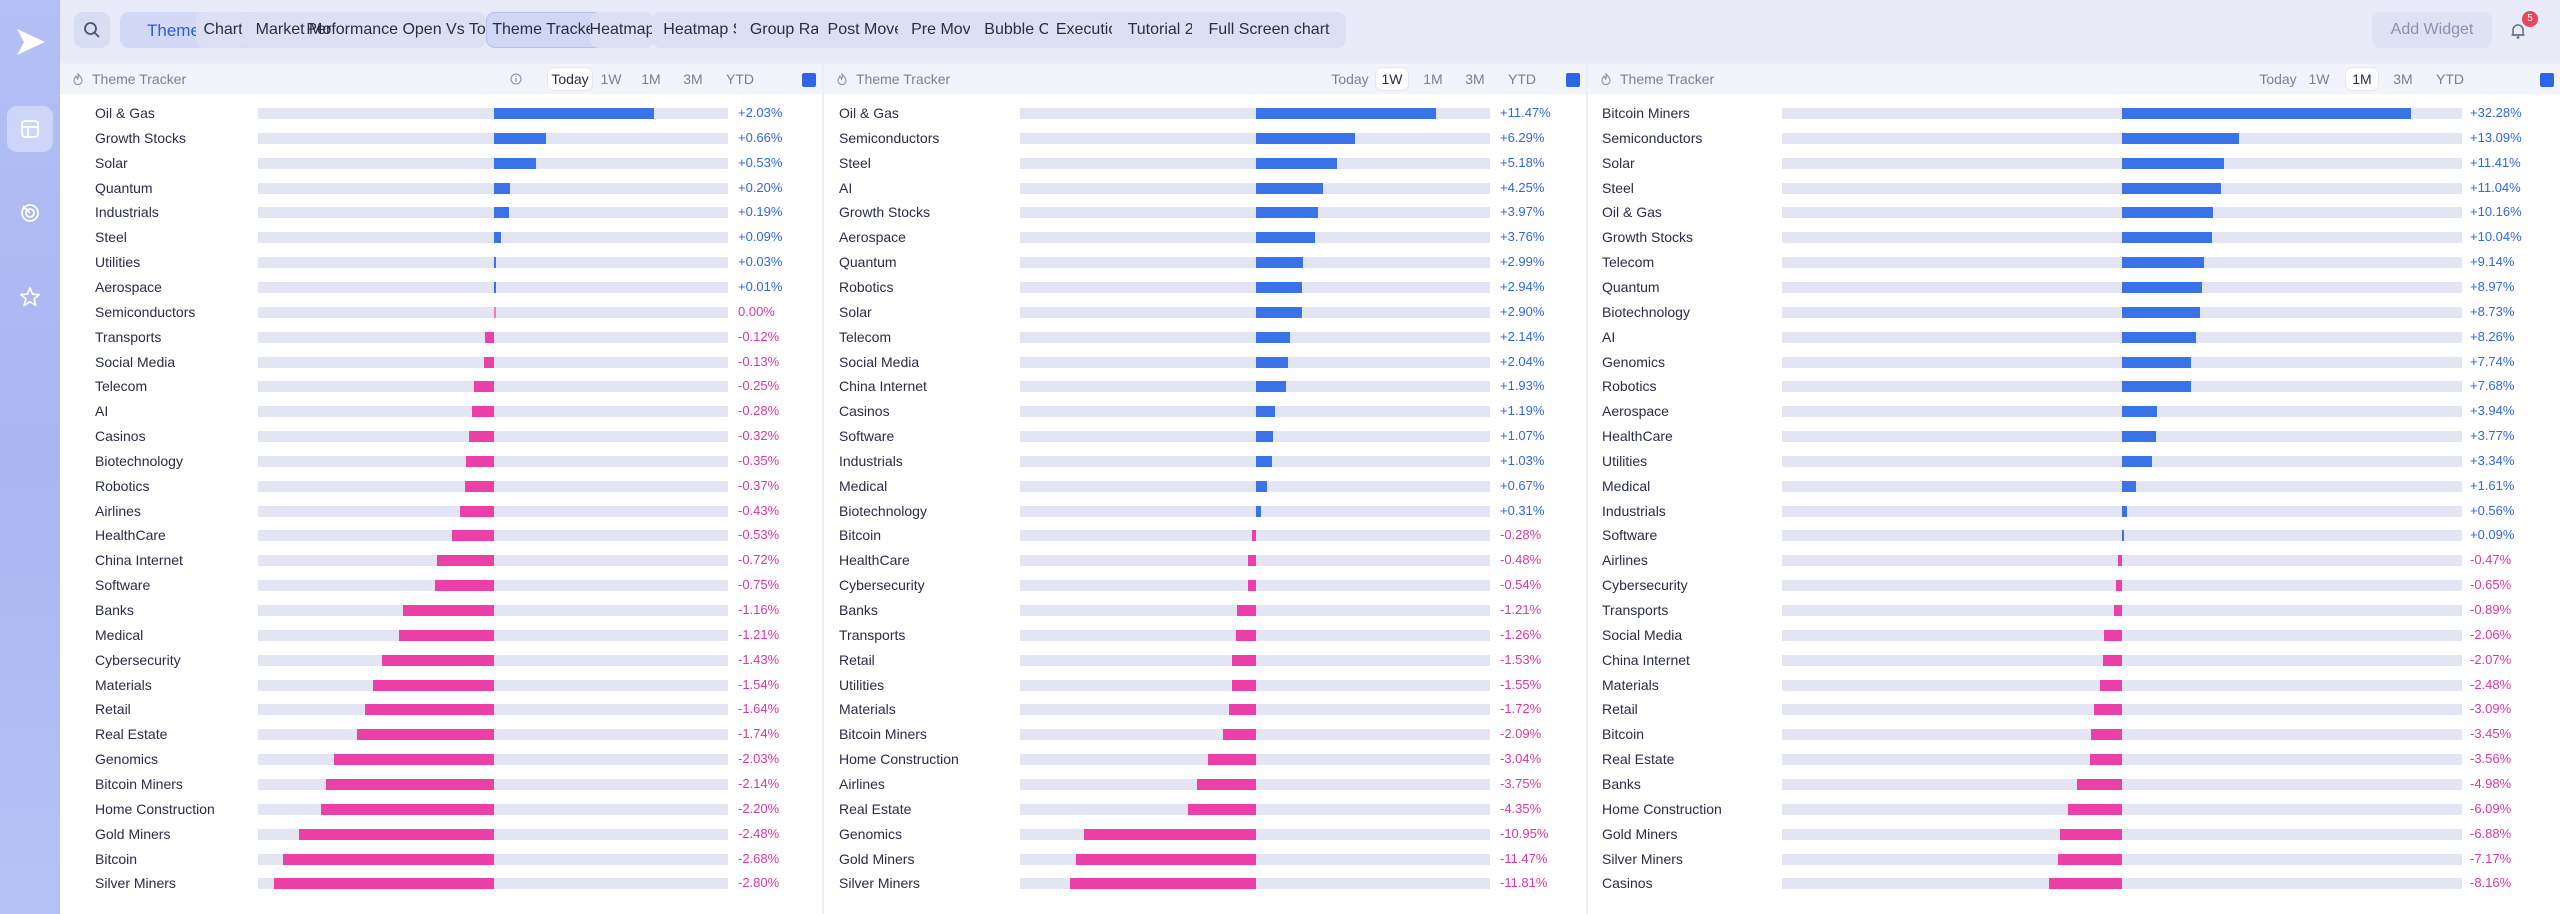 This screenshot has height=914, width=2560. What do you see at coordinates (2432, 30) in the screenshot?
I see `add-widget-button: Add Widget` at bounding box center [2432, 30].